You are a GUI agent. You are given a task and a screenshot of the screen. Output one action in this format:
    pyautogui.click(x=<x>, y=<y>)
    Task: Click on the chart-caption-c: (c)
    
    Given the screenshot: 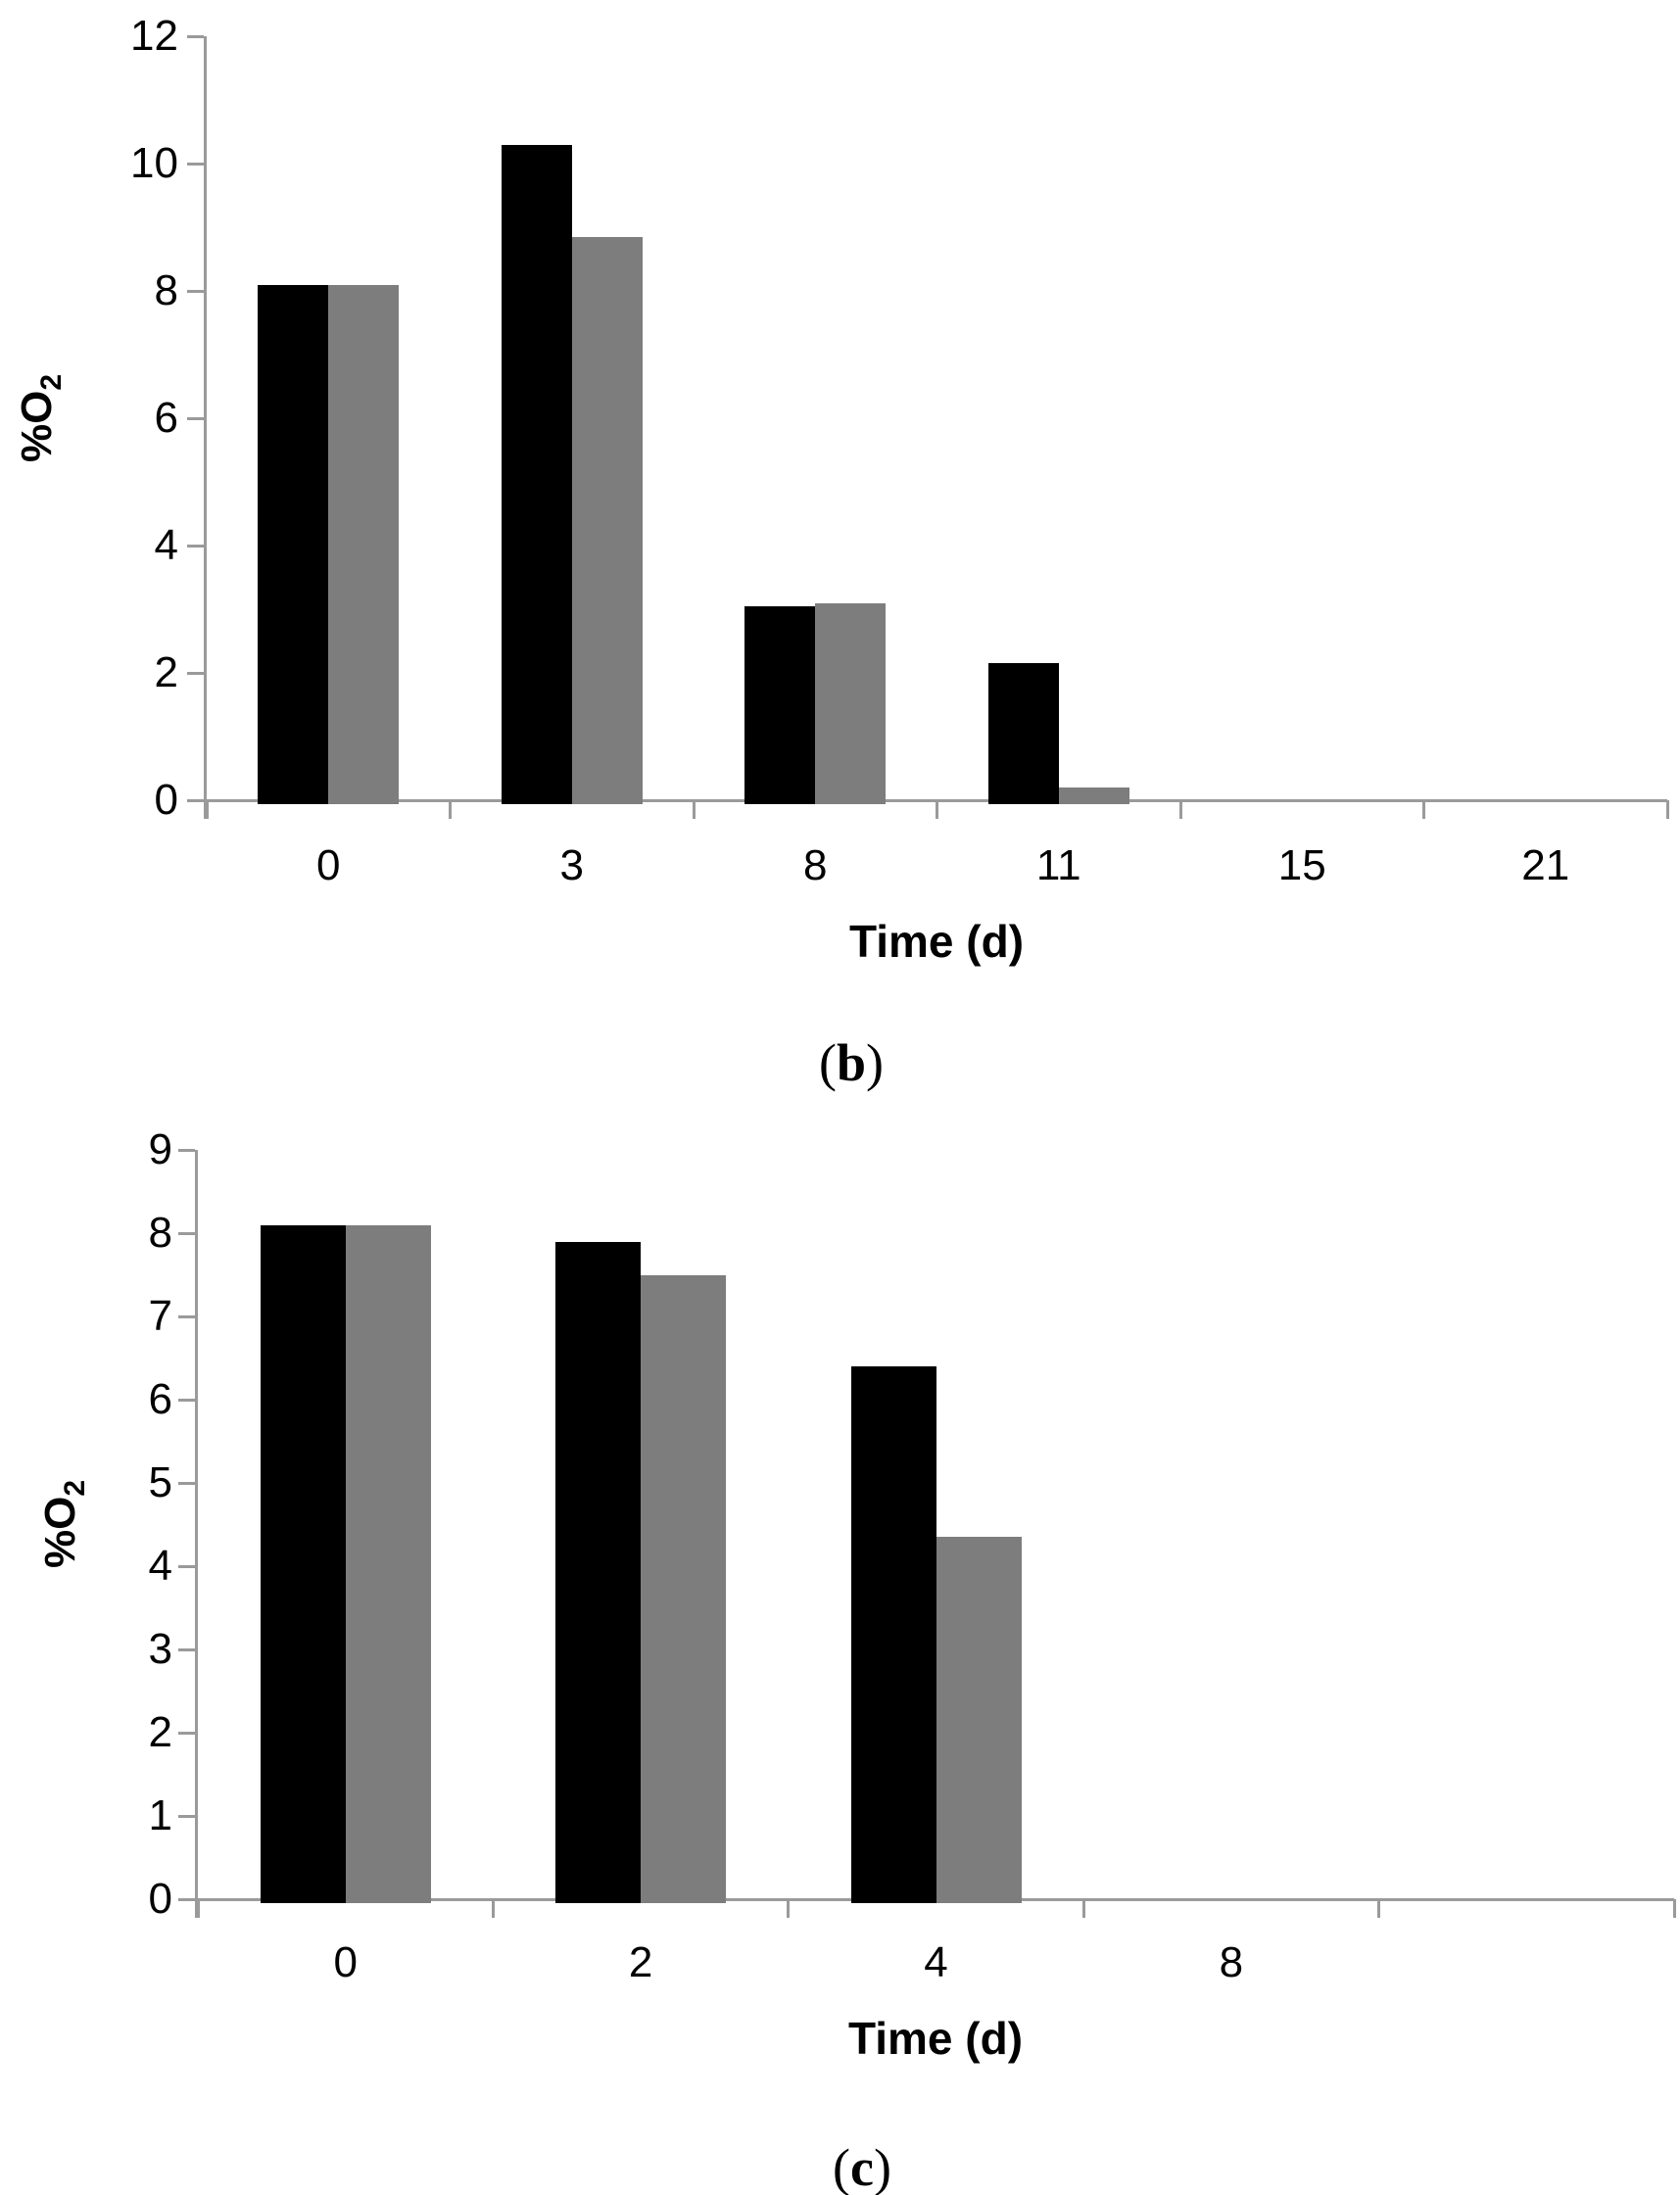 What is the action you would take?
    pyautogui.click(x=862, y=2166)
    